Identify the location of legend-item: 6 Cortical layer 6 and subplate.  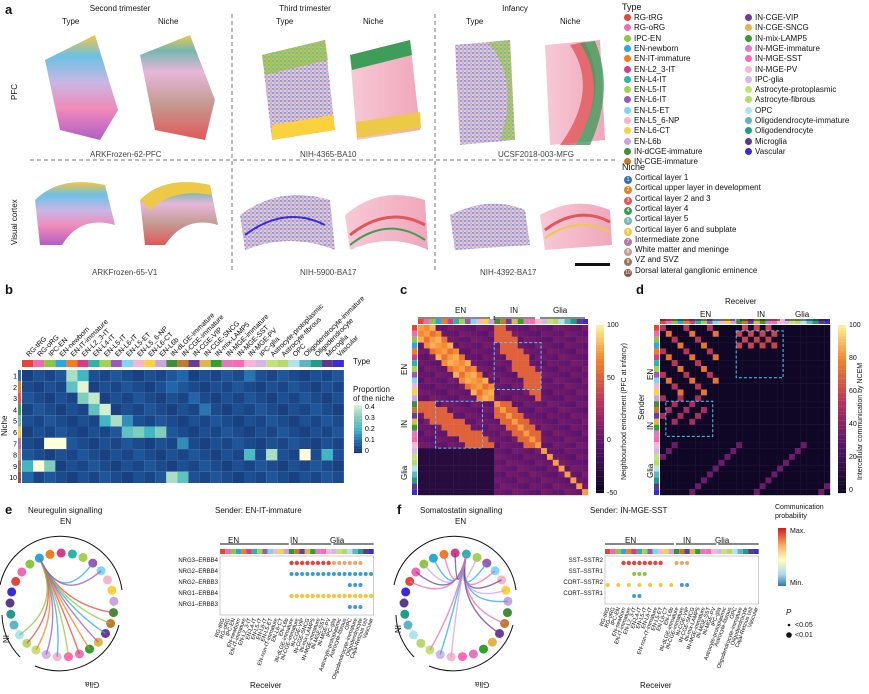
(680, 230).